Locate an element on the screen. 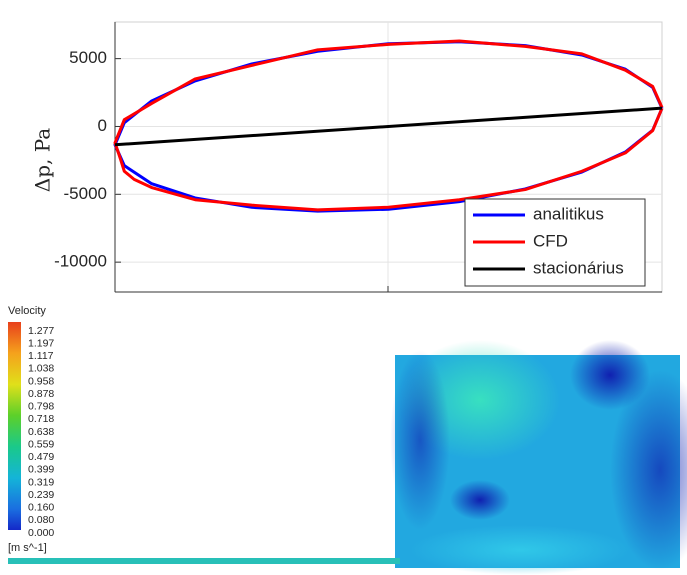  colorbar-label: 0.638 is located at coordinates (41, 432).